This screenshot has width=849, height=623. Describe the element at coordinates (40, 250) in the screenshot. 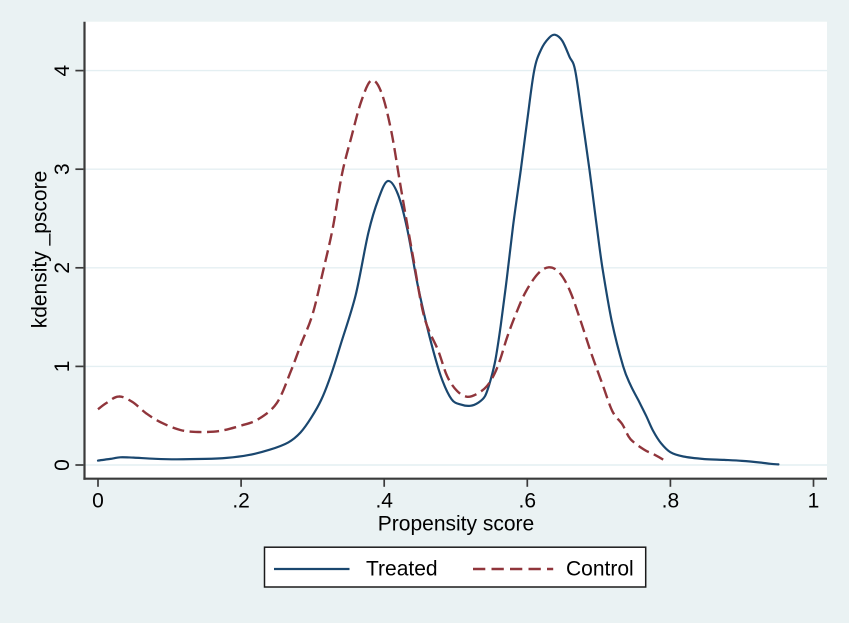

I see `svg-text: kdensity _pscore` at that location.